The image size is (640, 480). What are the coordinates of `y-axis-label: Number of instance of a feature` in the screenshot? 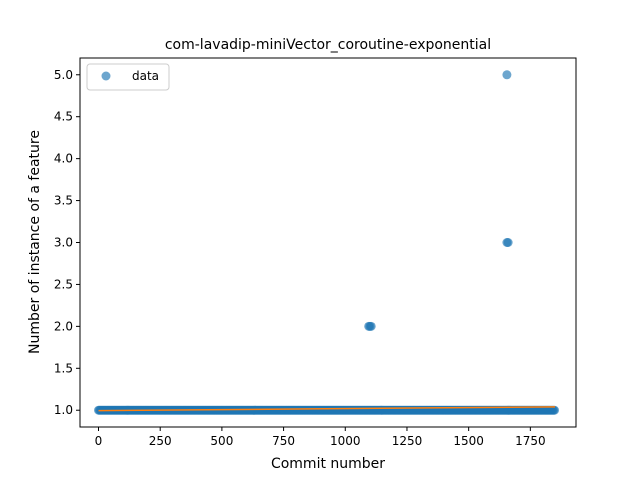 It's located at (35, 242).